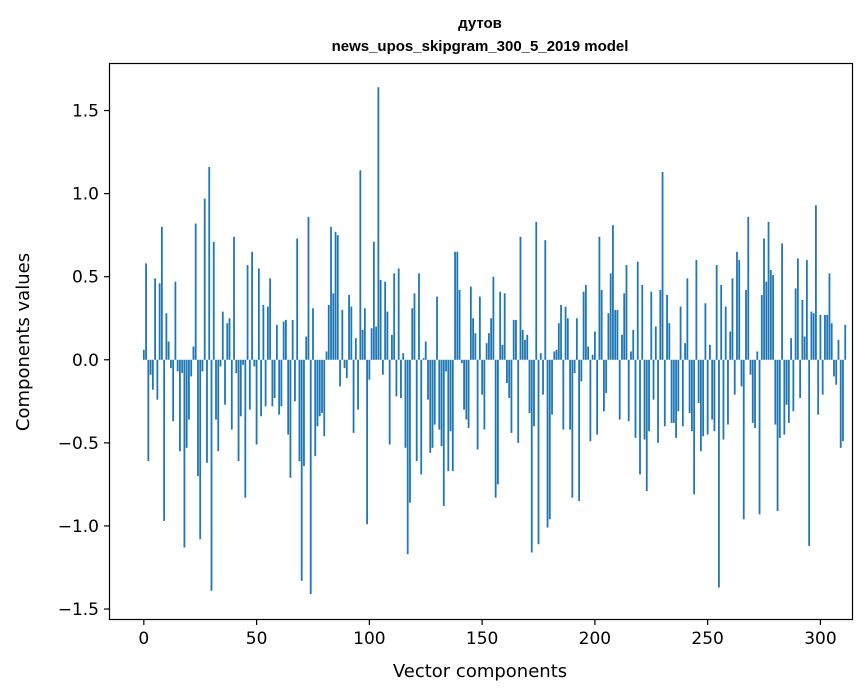  Describe the element at coordinates (707, 639) in the screenshot. I see `x-tick-label: 250` at that location.